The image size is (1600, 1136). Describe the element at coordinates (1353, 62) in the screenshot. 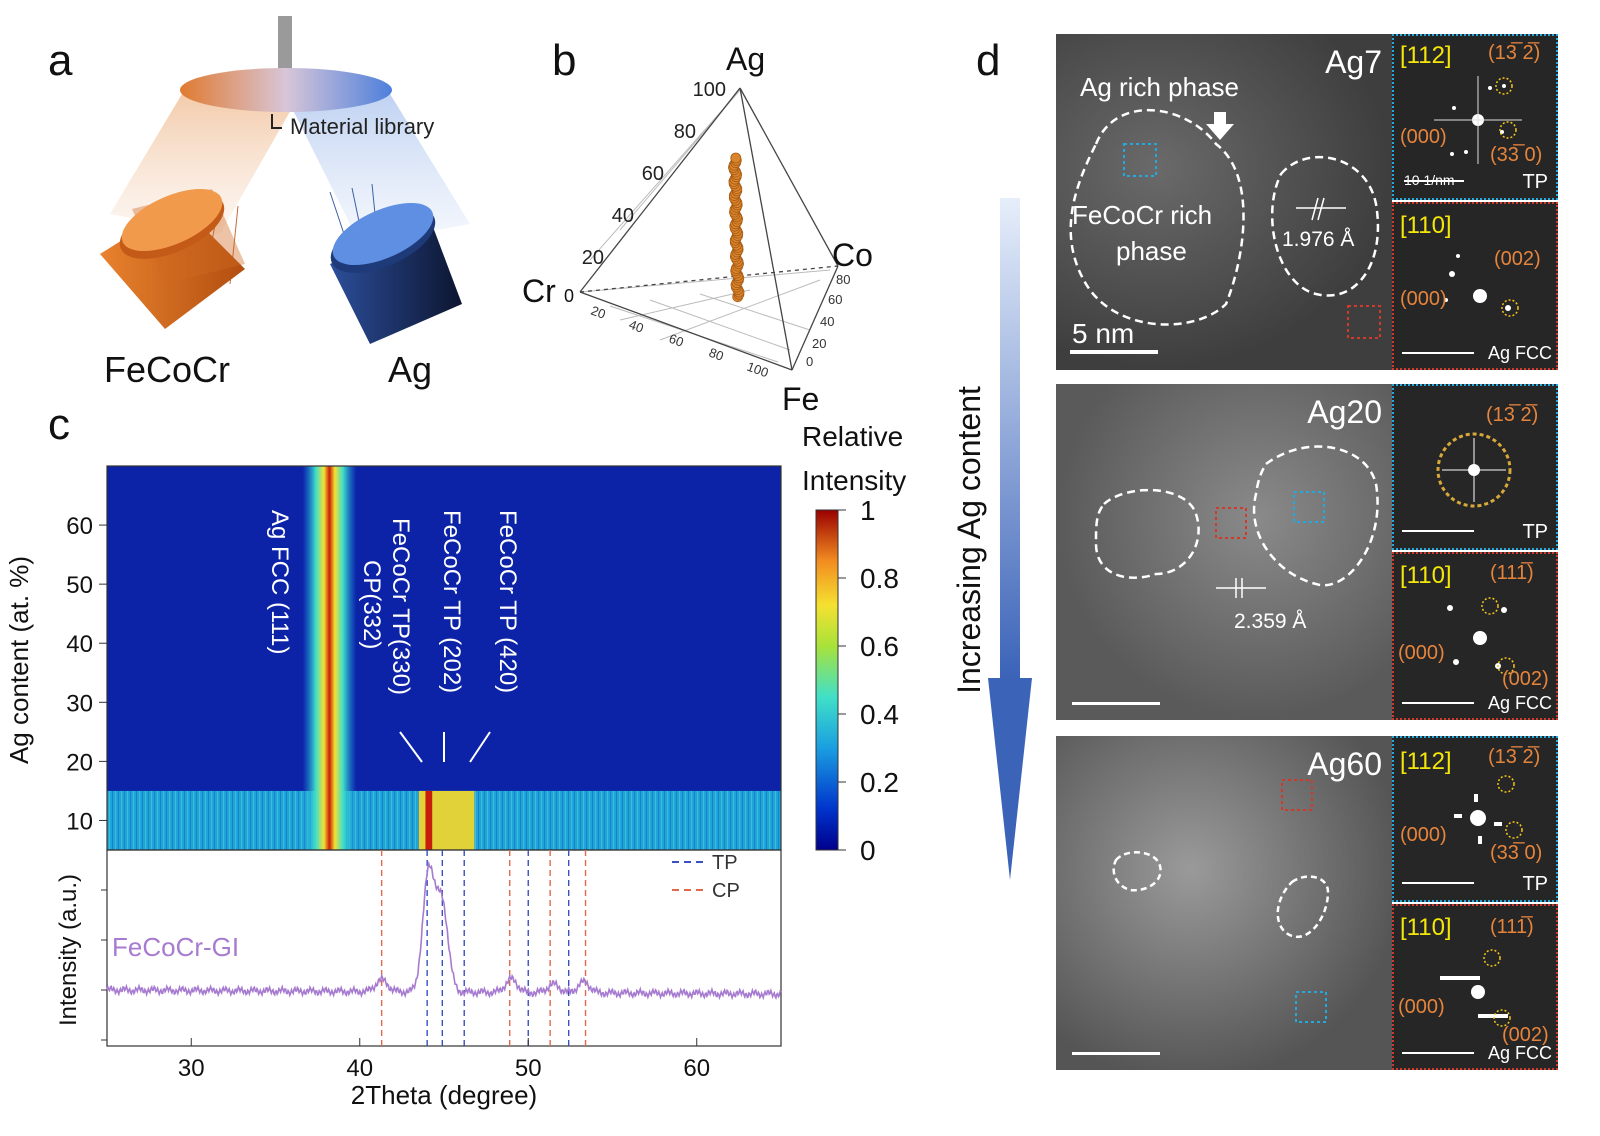

I see `sample-label-ag7: Ag7` at that location.